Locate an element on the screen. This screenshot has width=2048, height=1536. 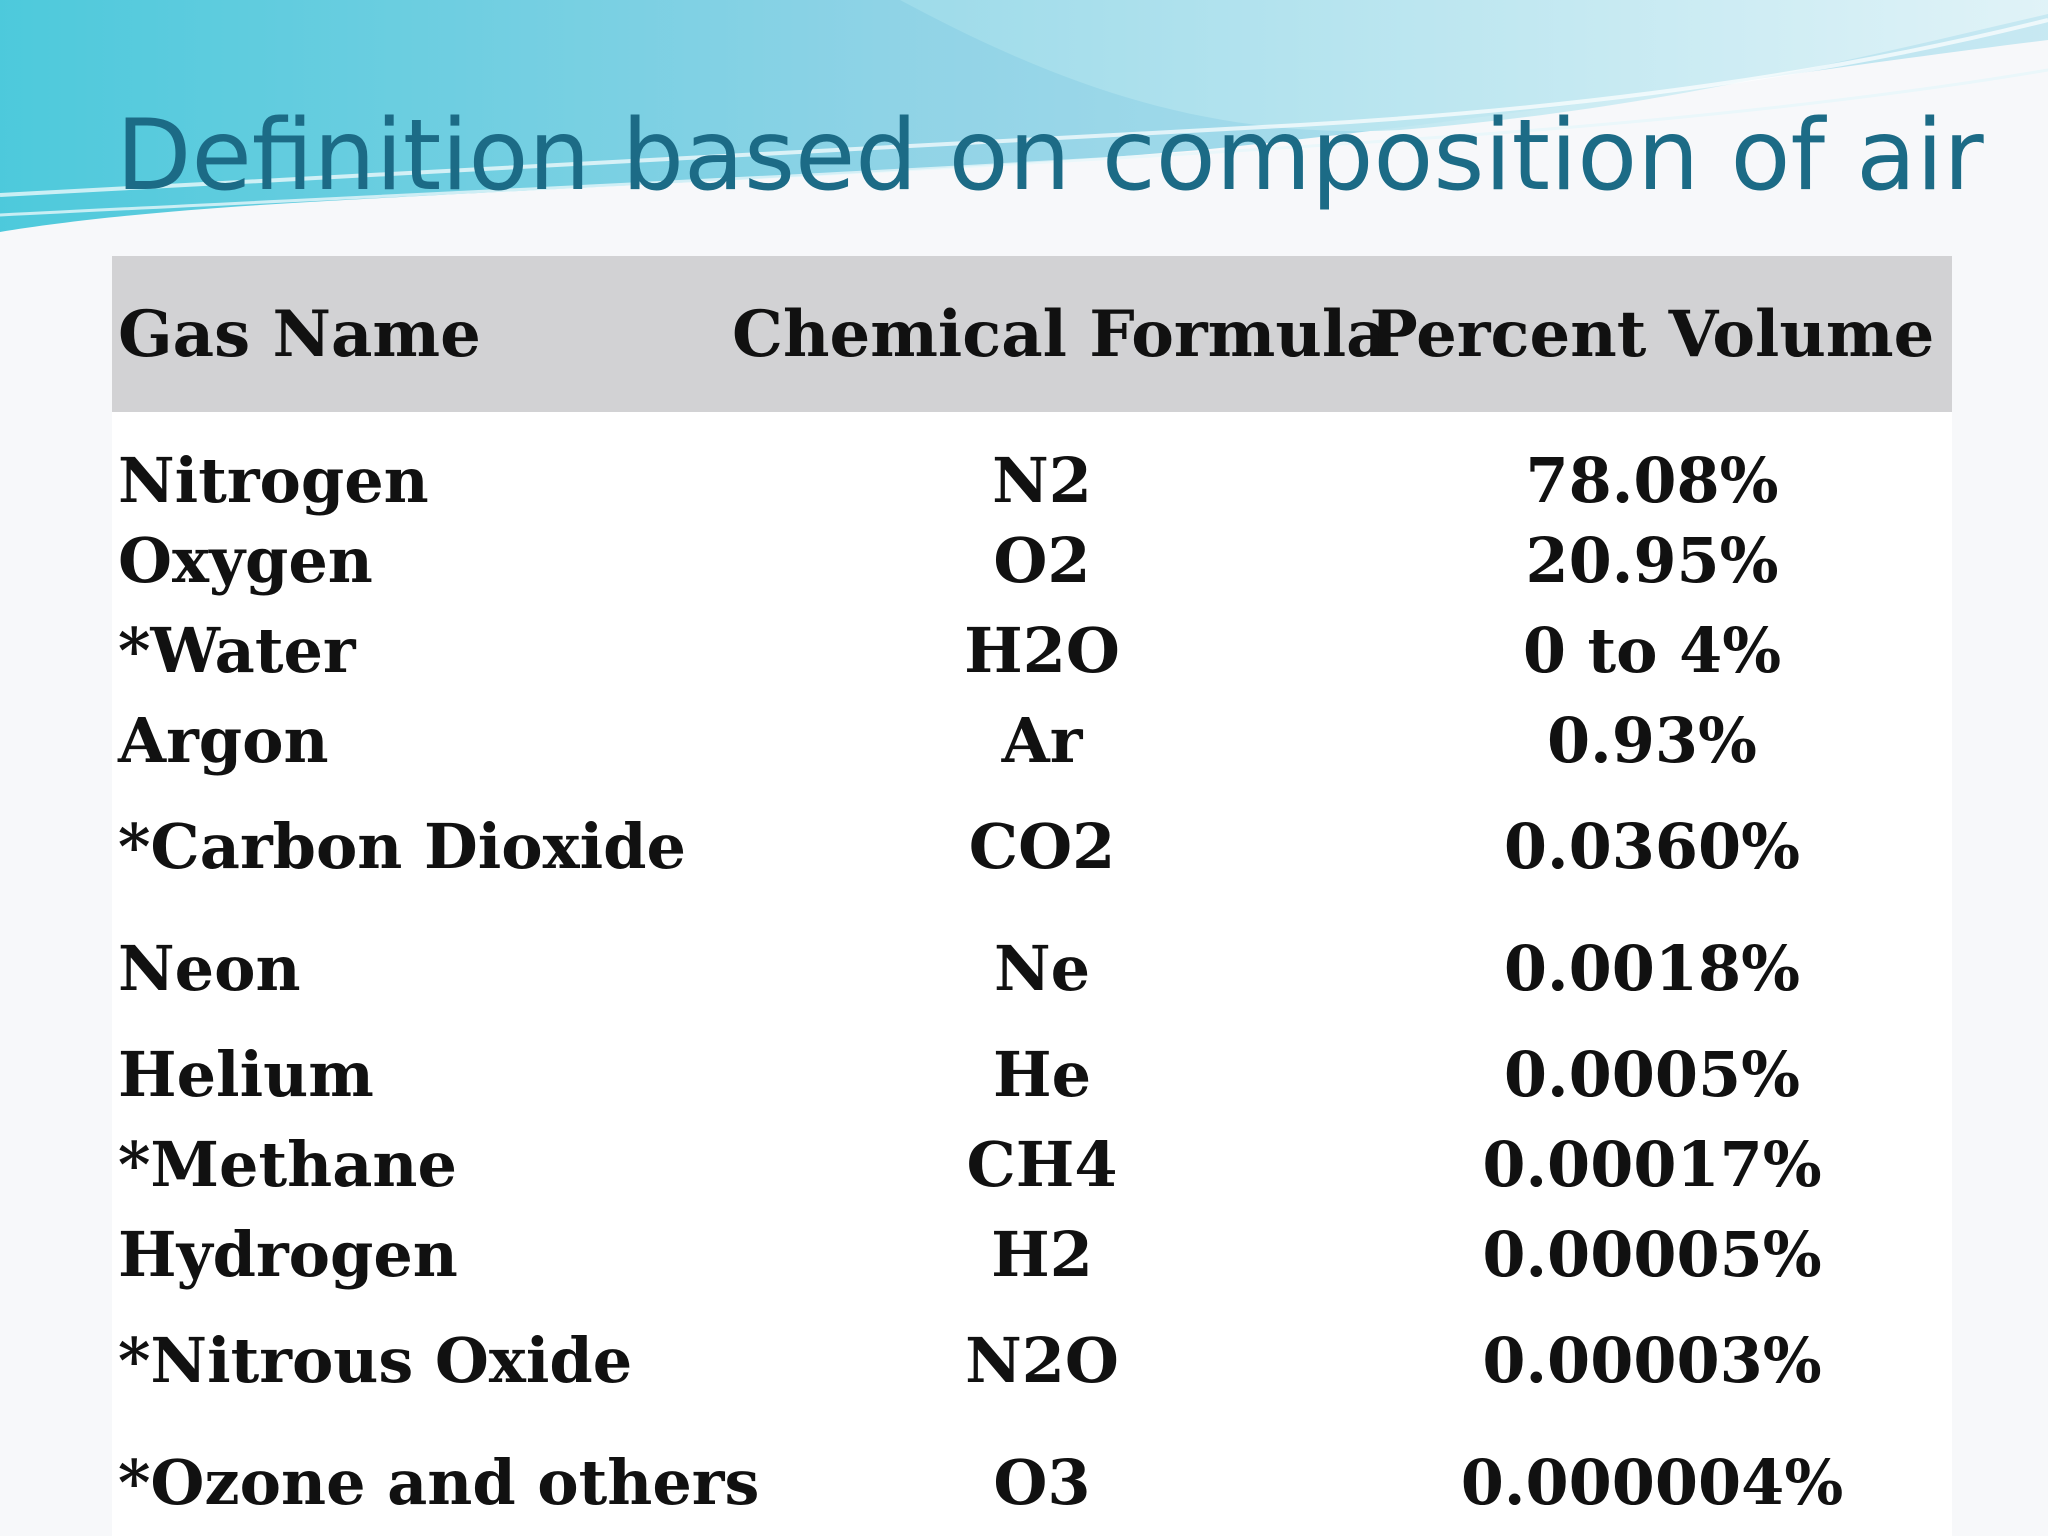
table-row: Argon Ar 0.93% is located at coordinates (1032, 741).